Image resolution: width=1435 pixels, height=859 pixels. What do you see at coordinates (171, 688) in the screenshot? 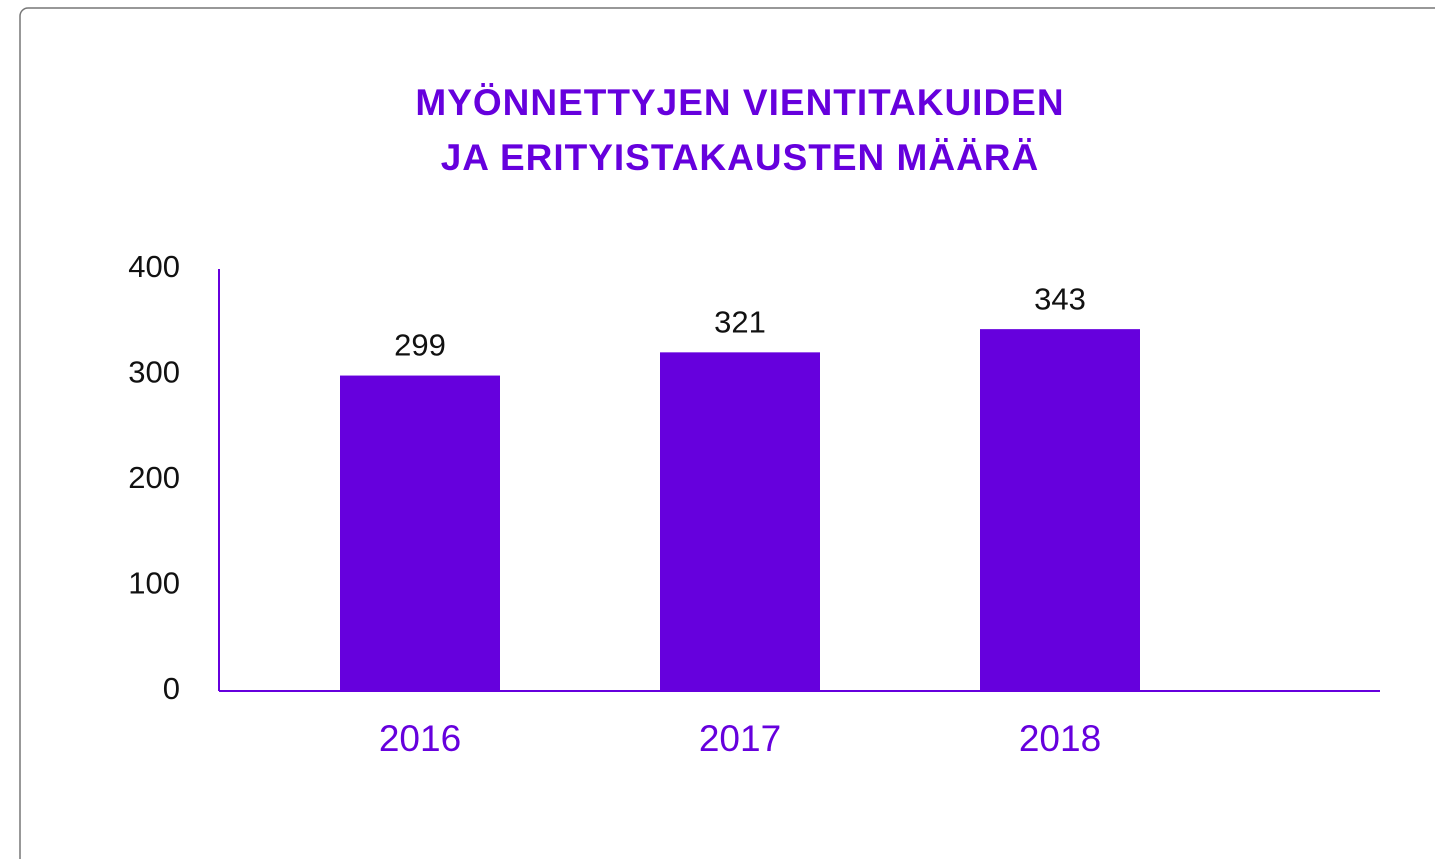
I see `y-tick-label: 0` at bounding box center [171, 688].